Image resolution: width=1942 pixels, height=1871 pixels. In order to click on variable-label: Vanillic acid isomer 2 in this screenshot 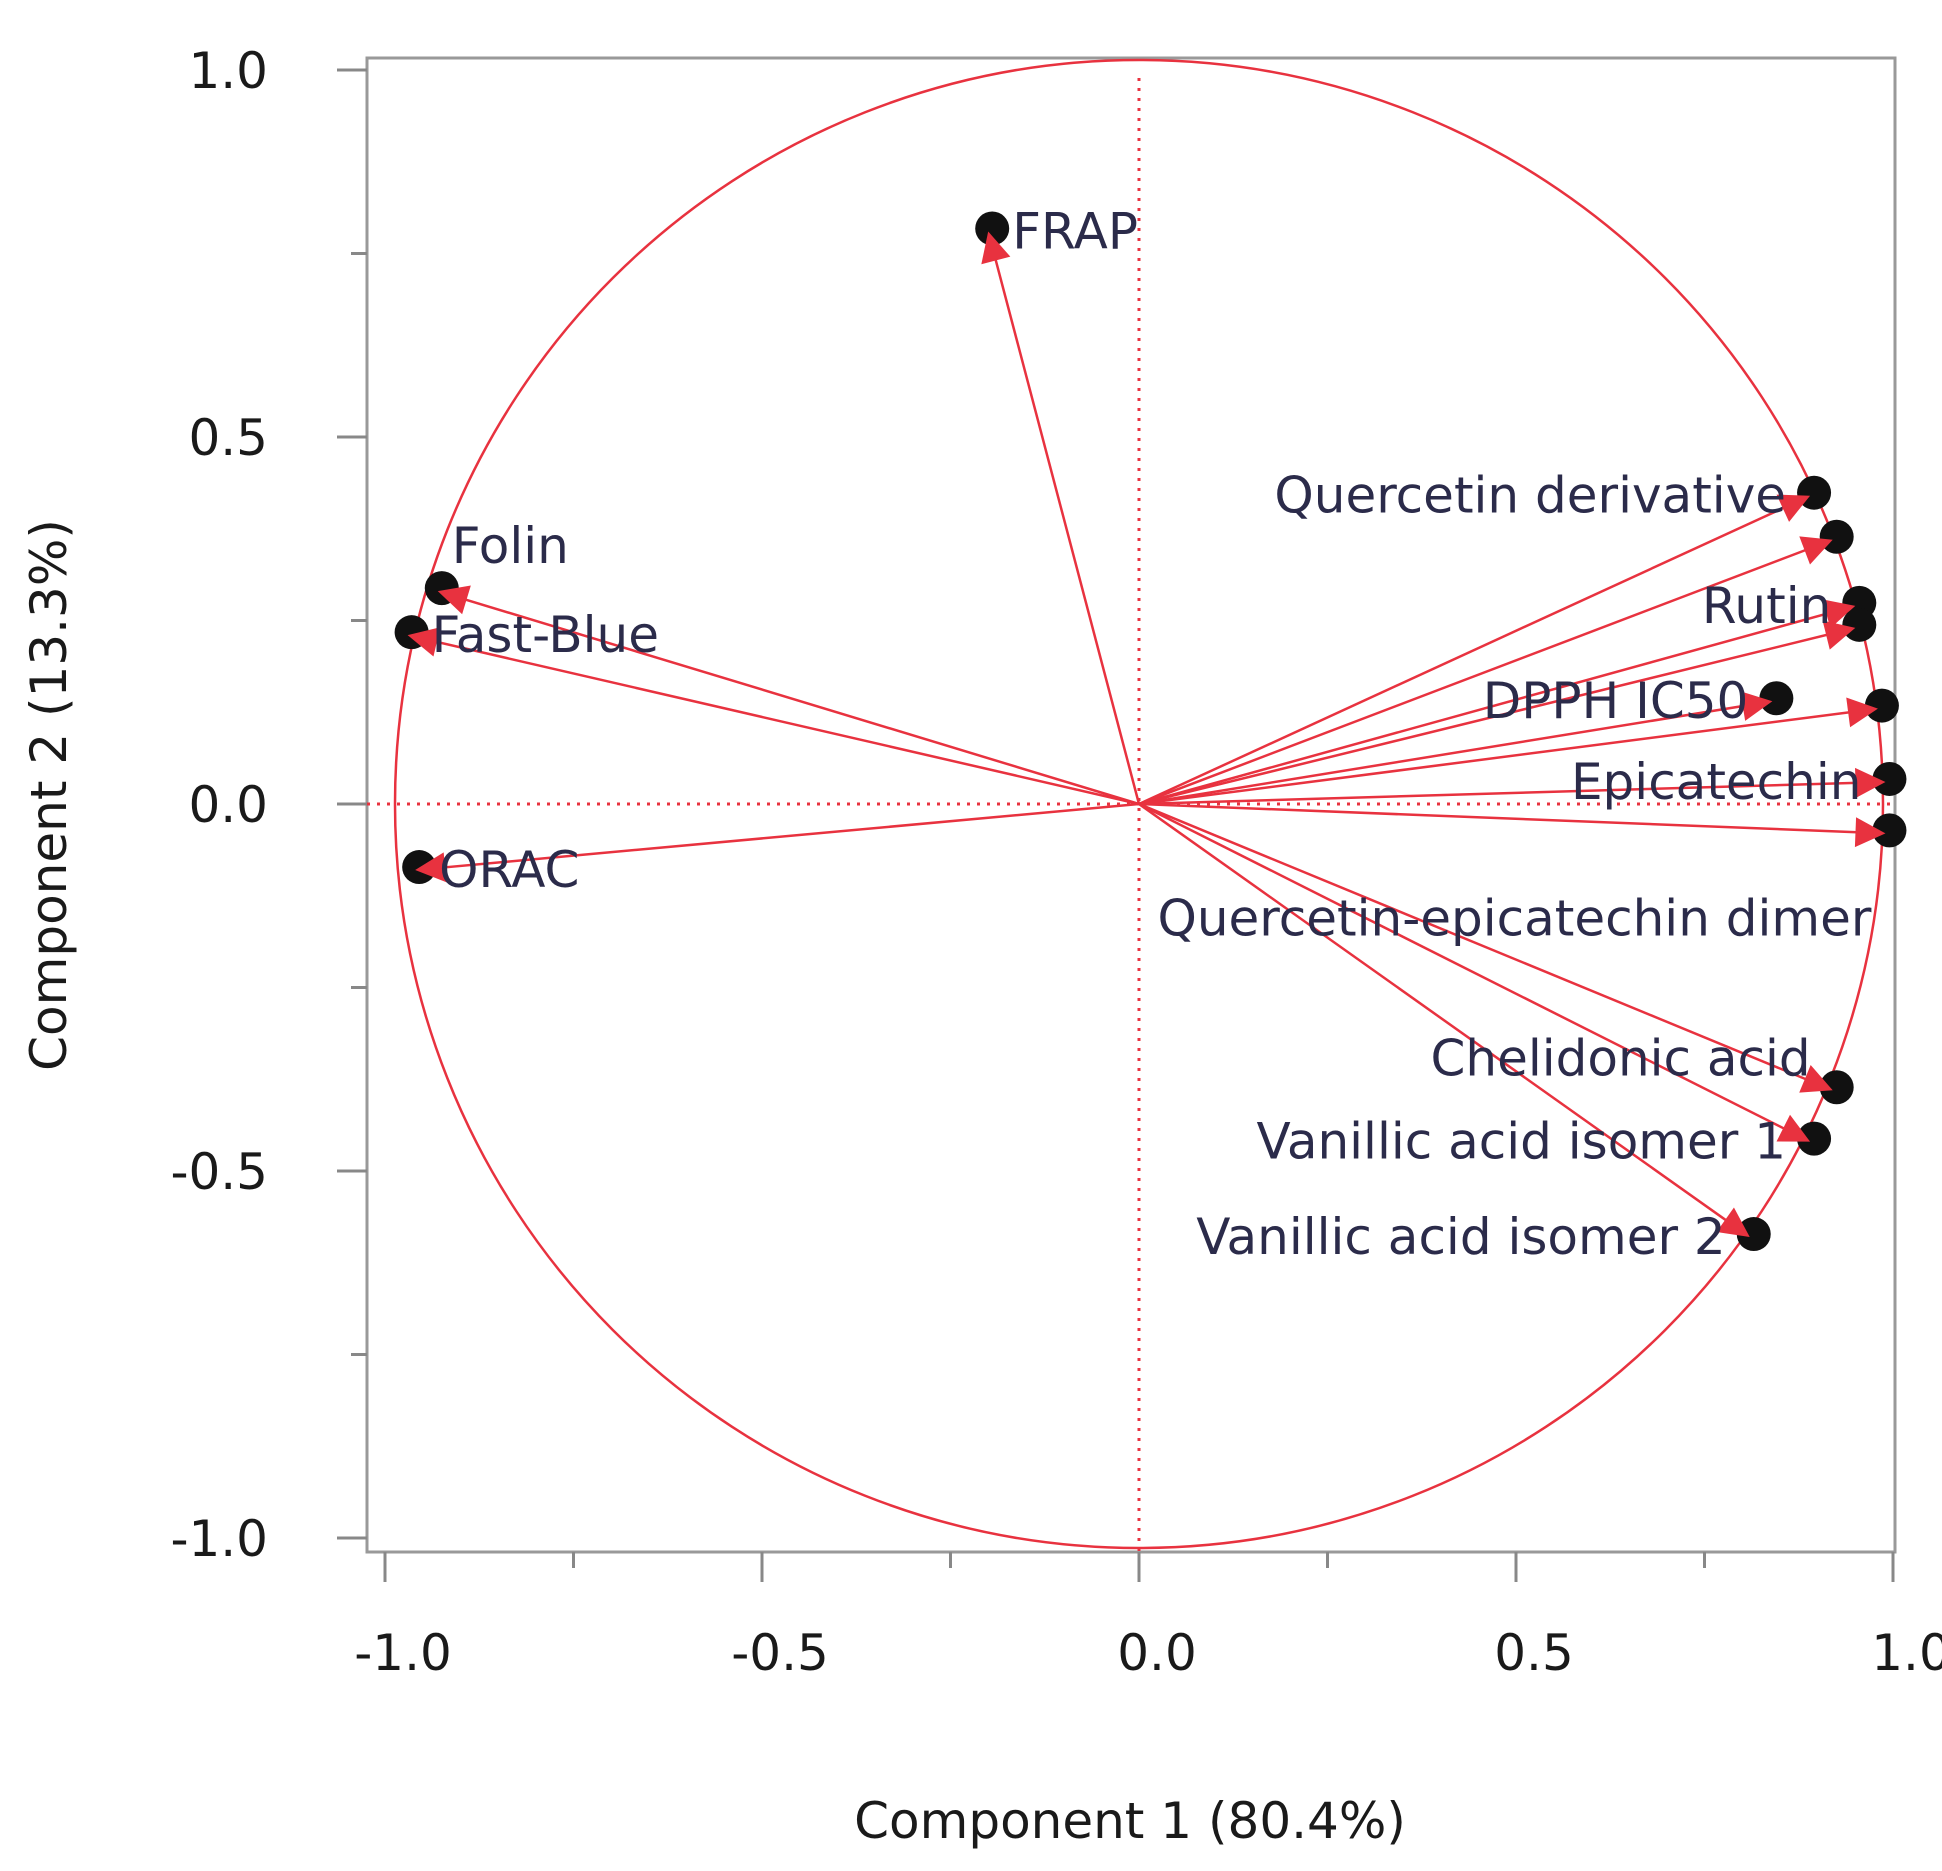, I will do `click(1461, 1237)`.